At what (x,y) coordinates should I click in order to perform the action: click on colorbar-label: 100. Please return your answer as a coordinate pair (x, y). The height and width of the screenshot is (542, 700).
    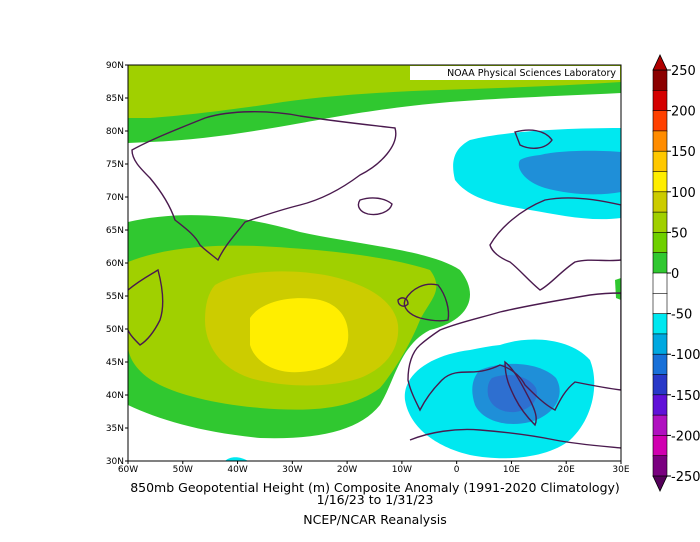
    Looking at the image, I should click on (683, 193).